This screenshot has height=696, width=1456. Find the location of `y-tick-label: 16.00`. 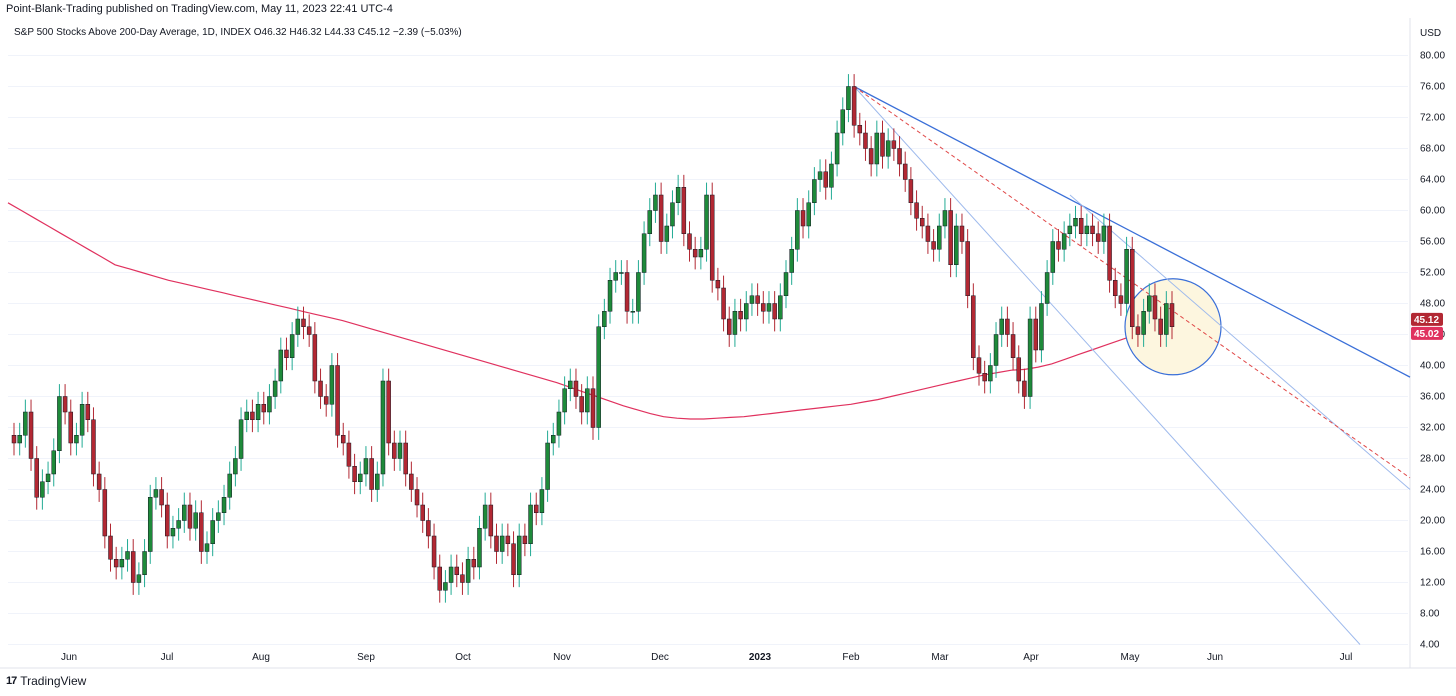

y-tick-label: 16.00 is located at coordinates (1432, 552).